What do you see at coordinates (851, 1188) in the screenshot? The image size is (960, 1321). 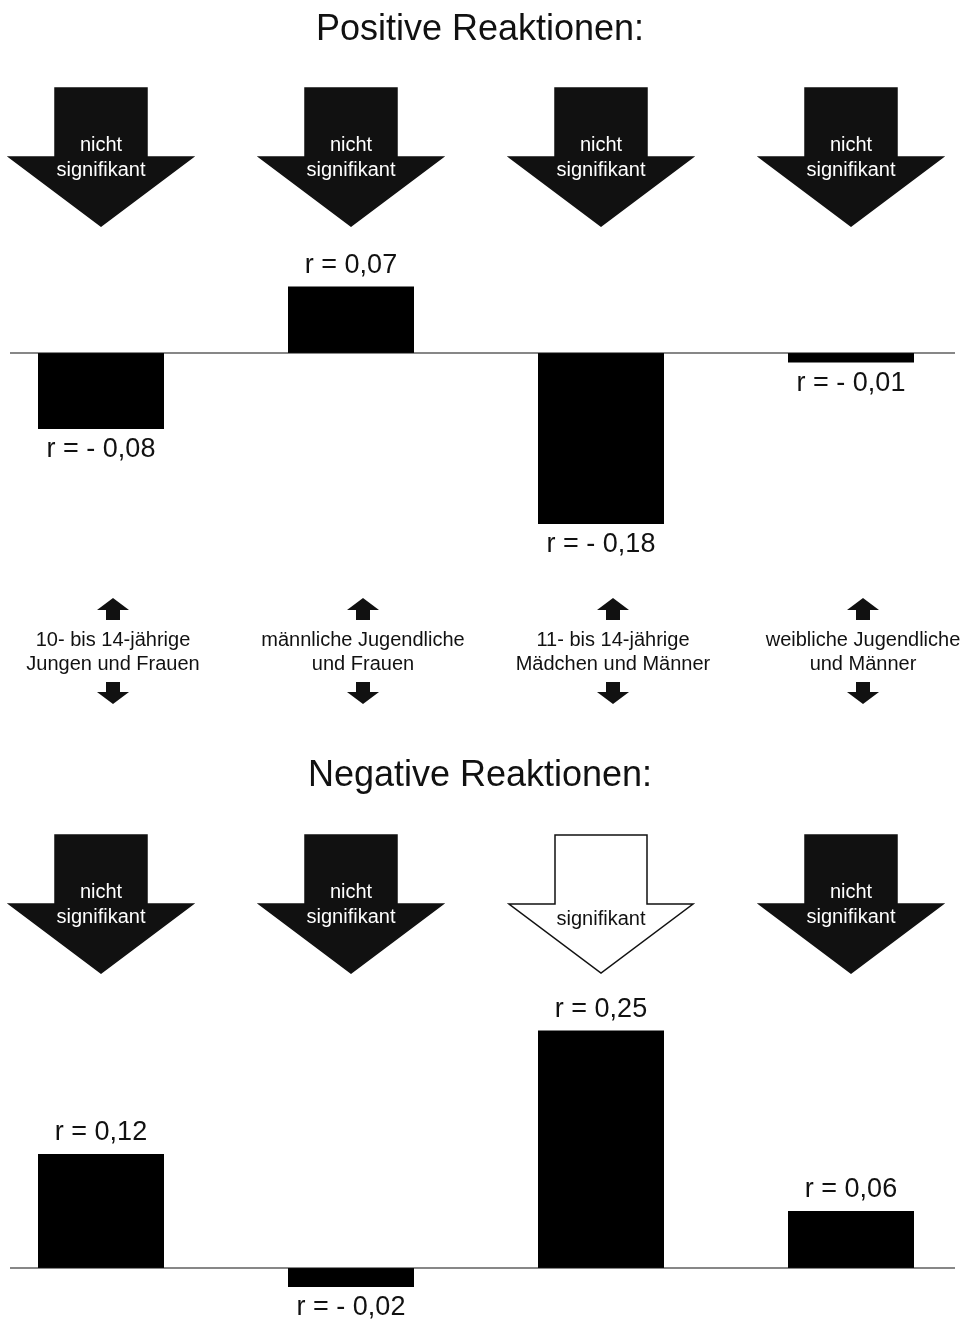 I see `data-label: r = 0,06` at bounding box center [851, 1188].